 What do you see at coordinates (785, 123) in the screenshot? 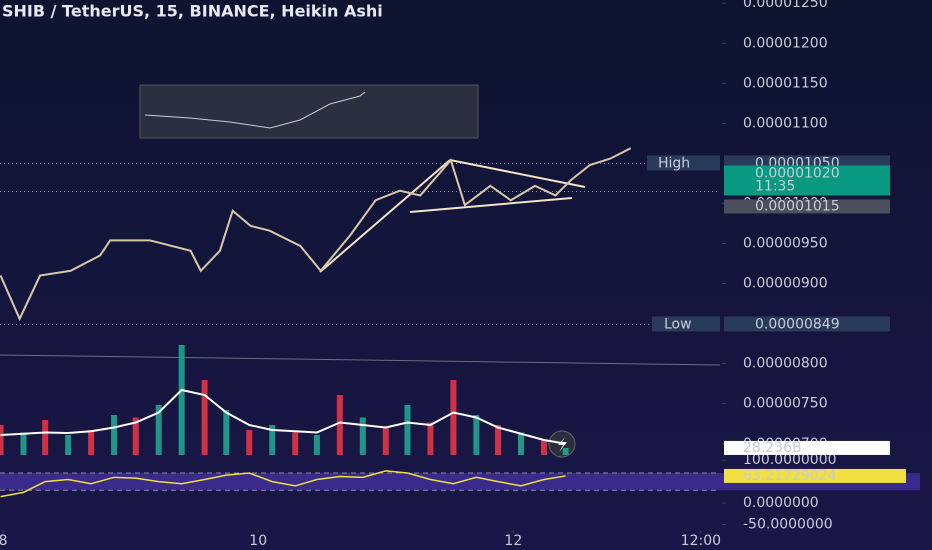
I see `y-tick-label: 0.00001100` at bounding box center [785, 123].